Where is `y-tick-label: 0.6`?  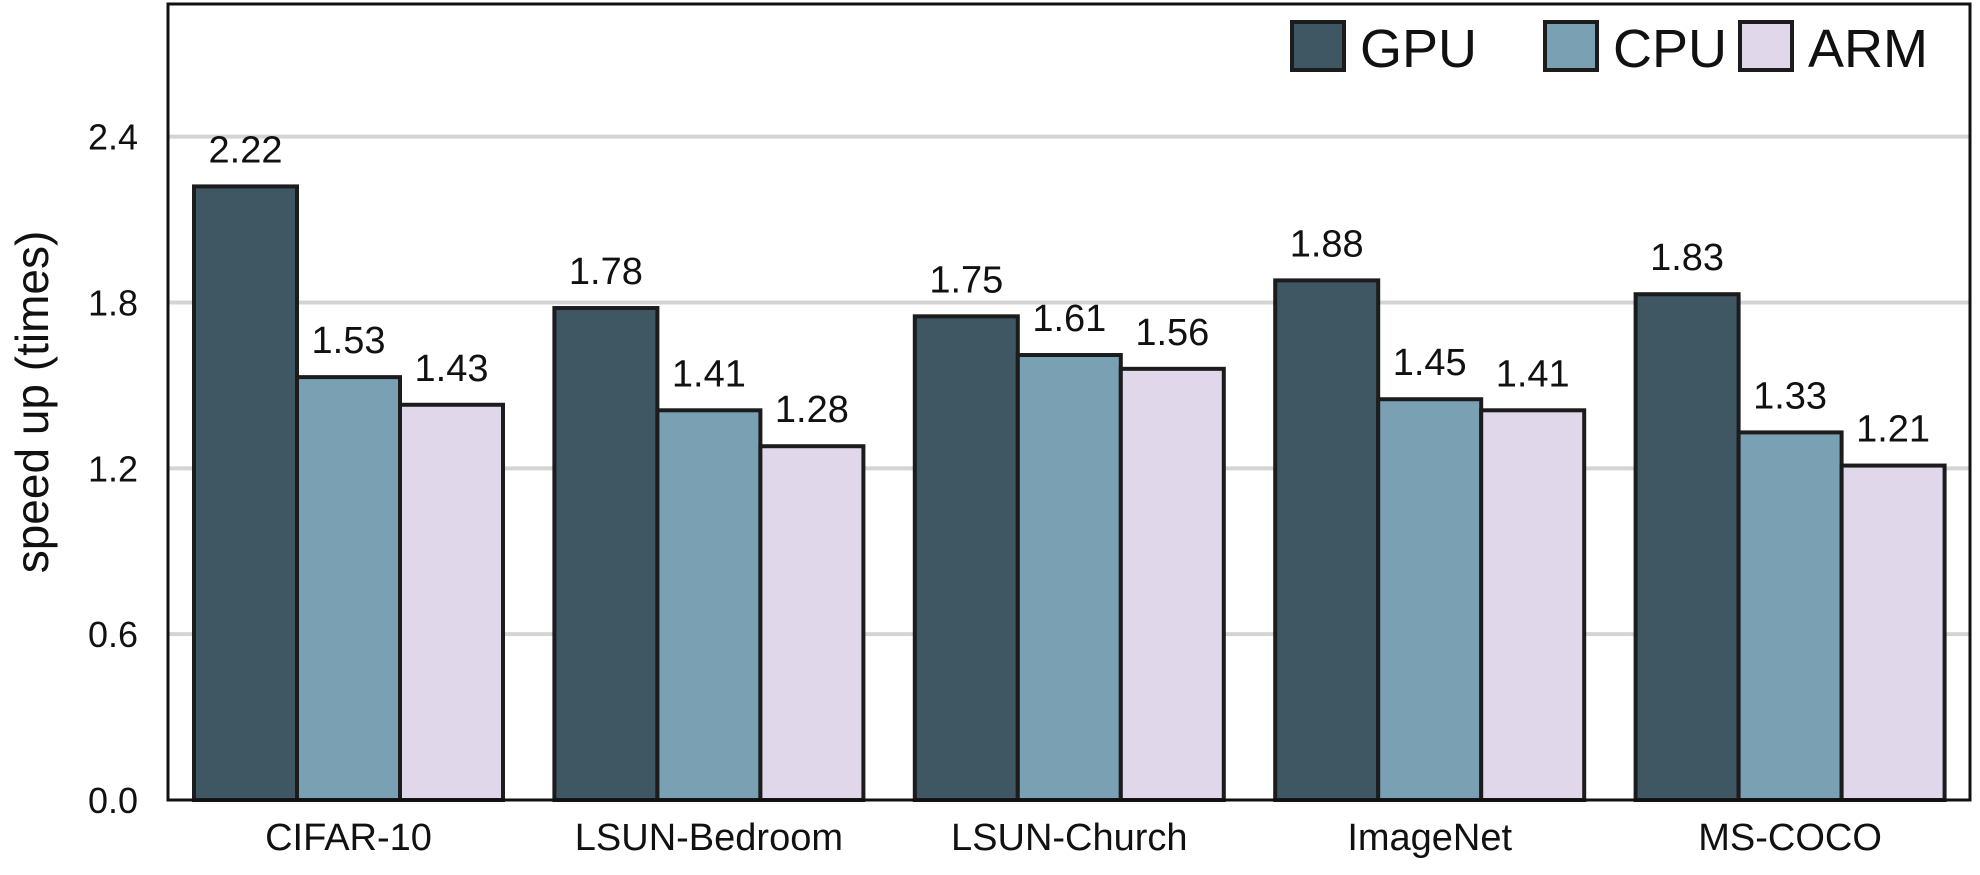 y-tick-label: 0.6 is located at coordinates (113, 634).